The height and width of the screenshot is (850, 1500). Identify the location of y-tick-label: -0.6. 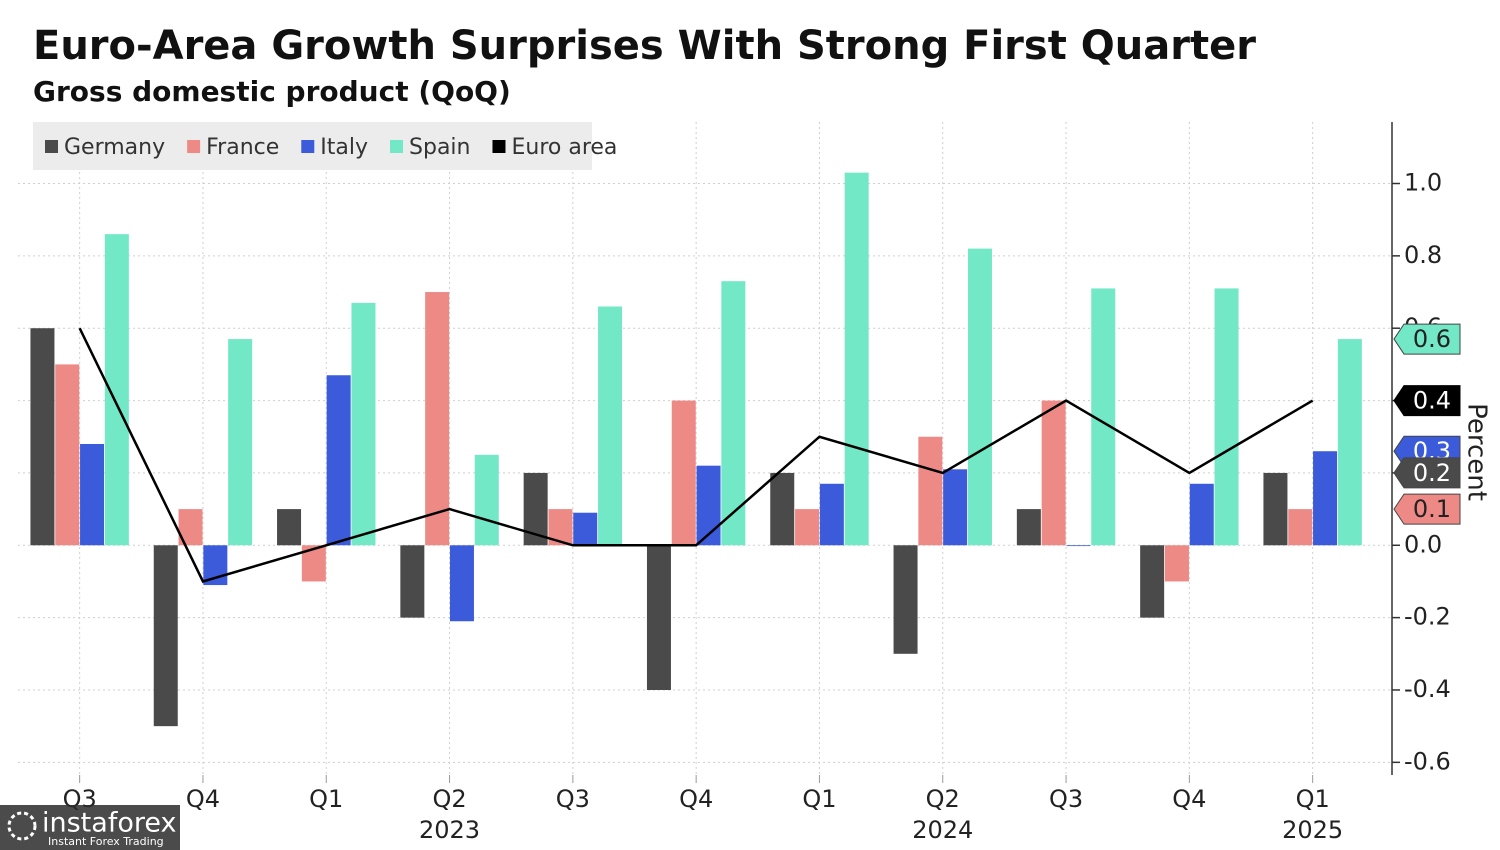
(1427, 761).